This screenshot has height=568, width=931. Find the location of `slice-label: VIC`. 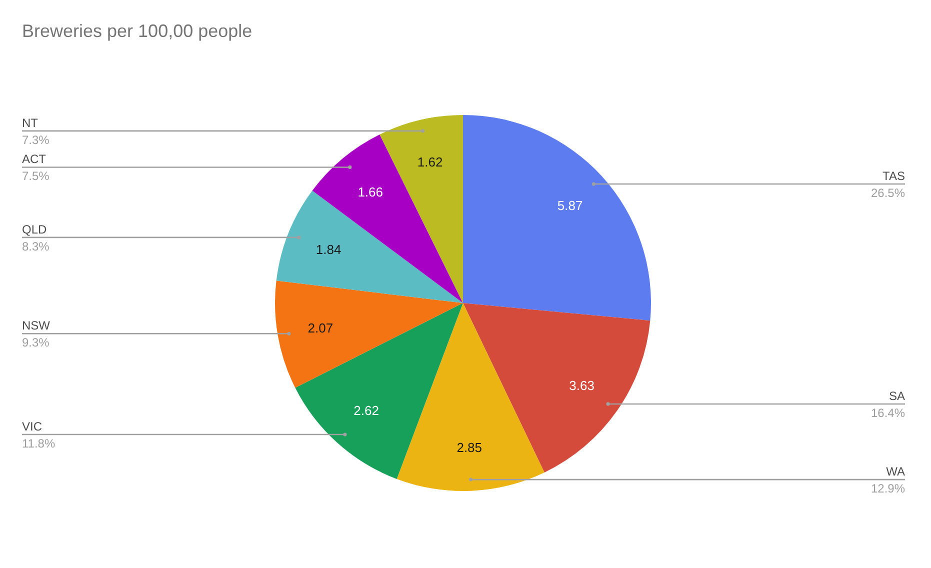

slice-label: VIC is located at coordinates (32, 427).